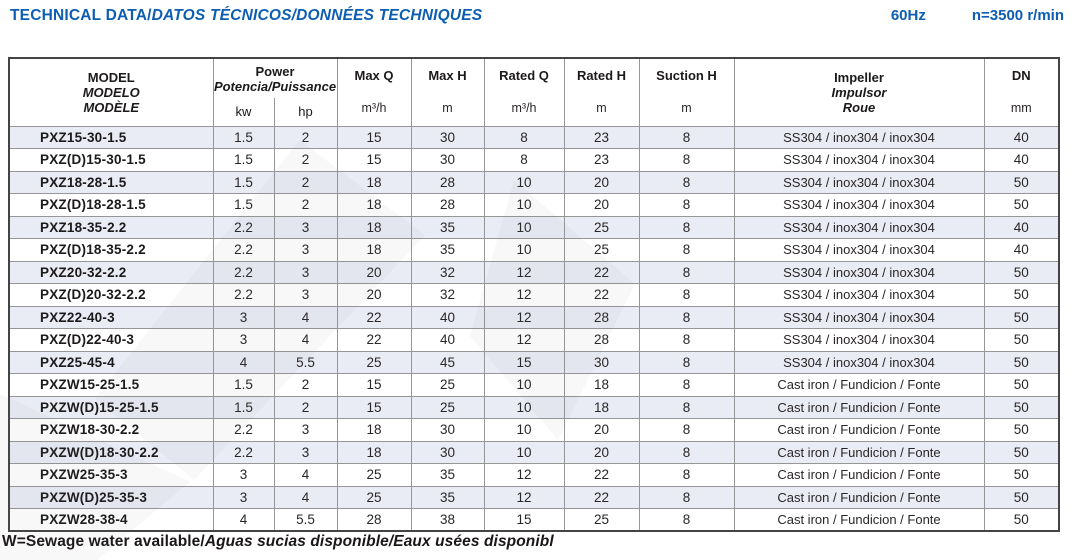 This screenshot has height=560, width=1074. Describe the element at coordinates (374, 272) in the screenshot. I see `max-q-cell: 20` at that location.